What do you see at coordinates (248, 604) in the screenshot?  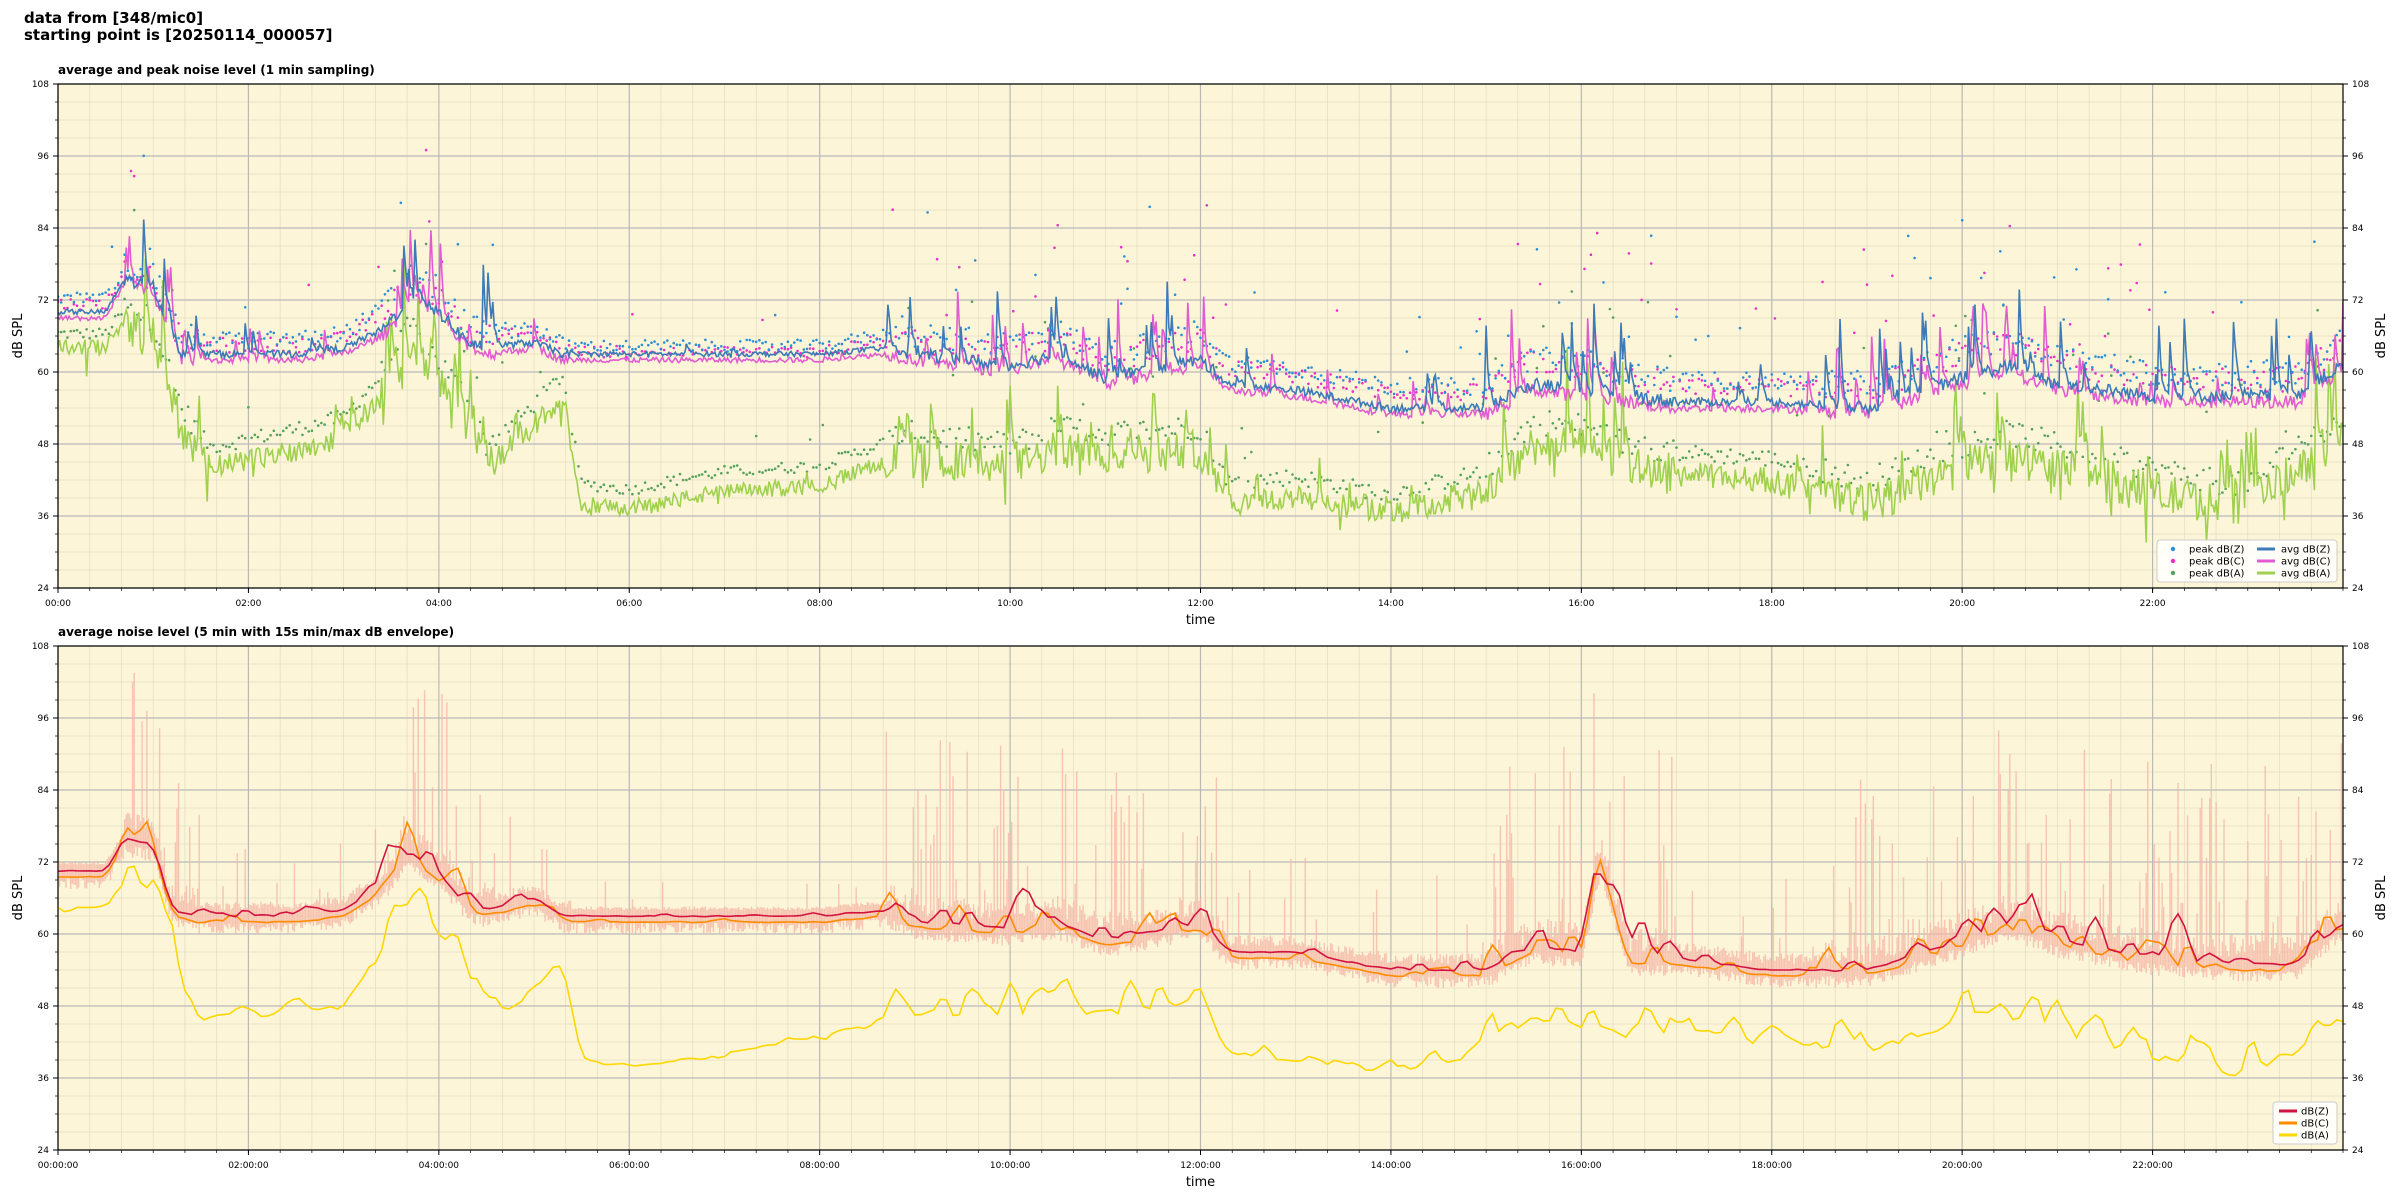 I see `x-tick-label: 02:00` at bounding box center [248, 604].